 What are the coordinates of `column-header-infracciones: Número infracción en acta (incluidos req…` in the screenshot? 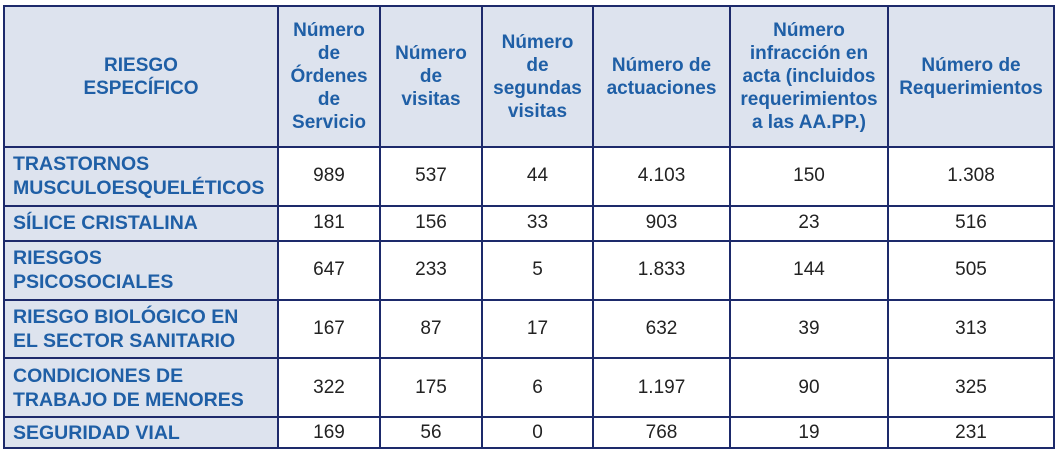 It's located at (809, 76).